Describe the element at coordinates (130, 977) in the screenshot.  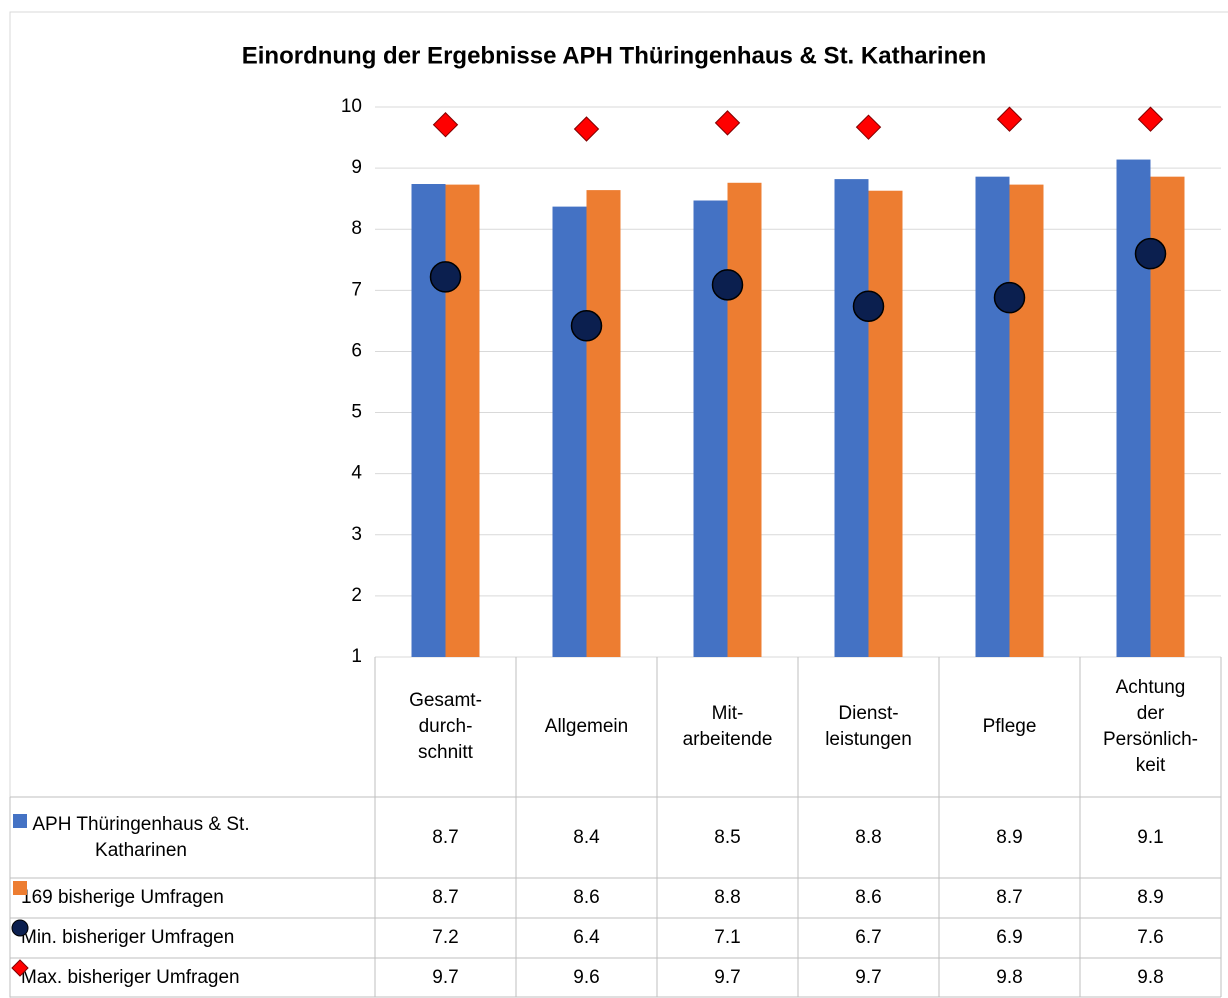
I see `legend-label: Max. bisheriger Umfragen` at that location.